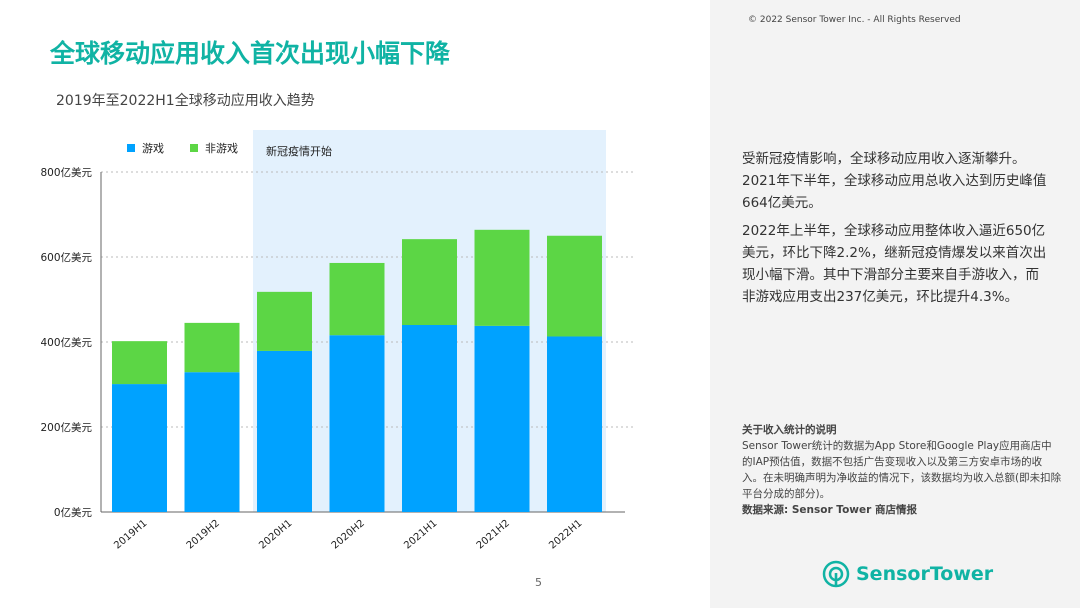  What do you see at coordinates (250, 53) in the screenshot?
I see `page-title: 全球移动应用收入首次出现小幅下降` at bounding box center [250, 53].